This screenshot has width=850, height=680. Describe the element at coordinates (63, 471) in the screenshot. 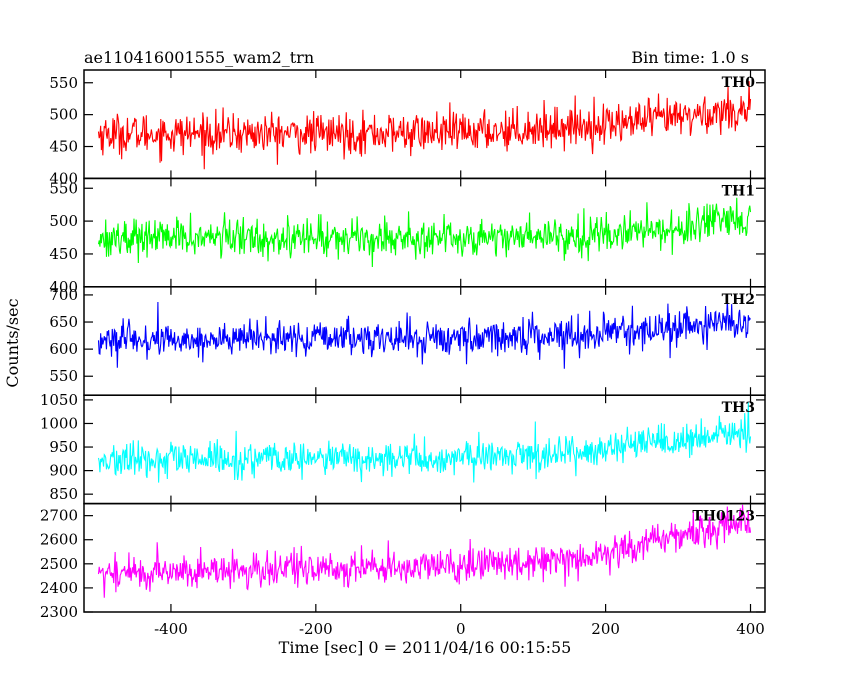

I see `y-tick-label: 900` at that location.